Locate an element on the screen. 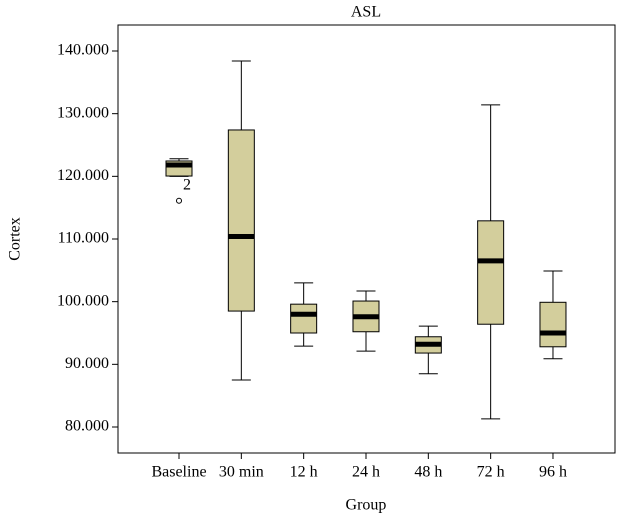 Image resolution: width=637 pixels, height=520 pixels. x-axis-label: Group is located at coordinates (366, 505).